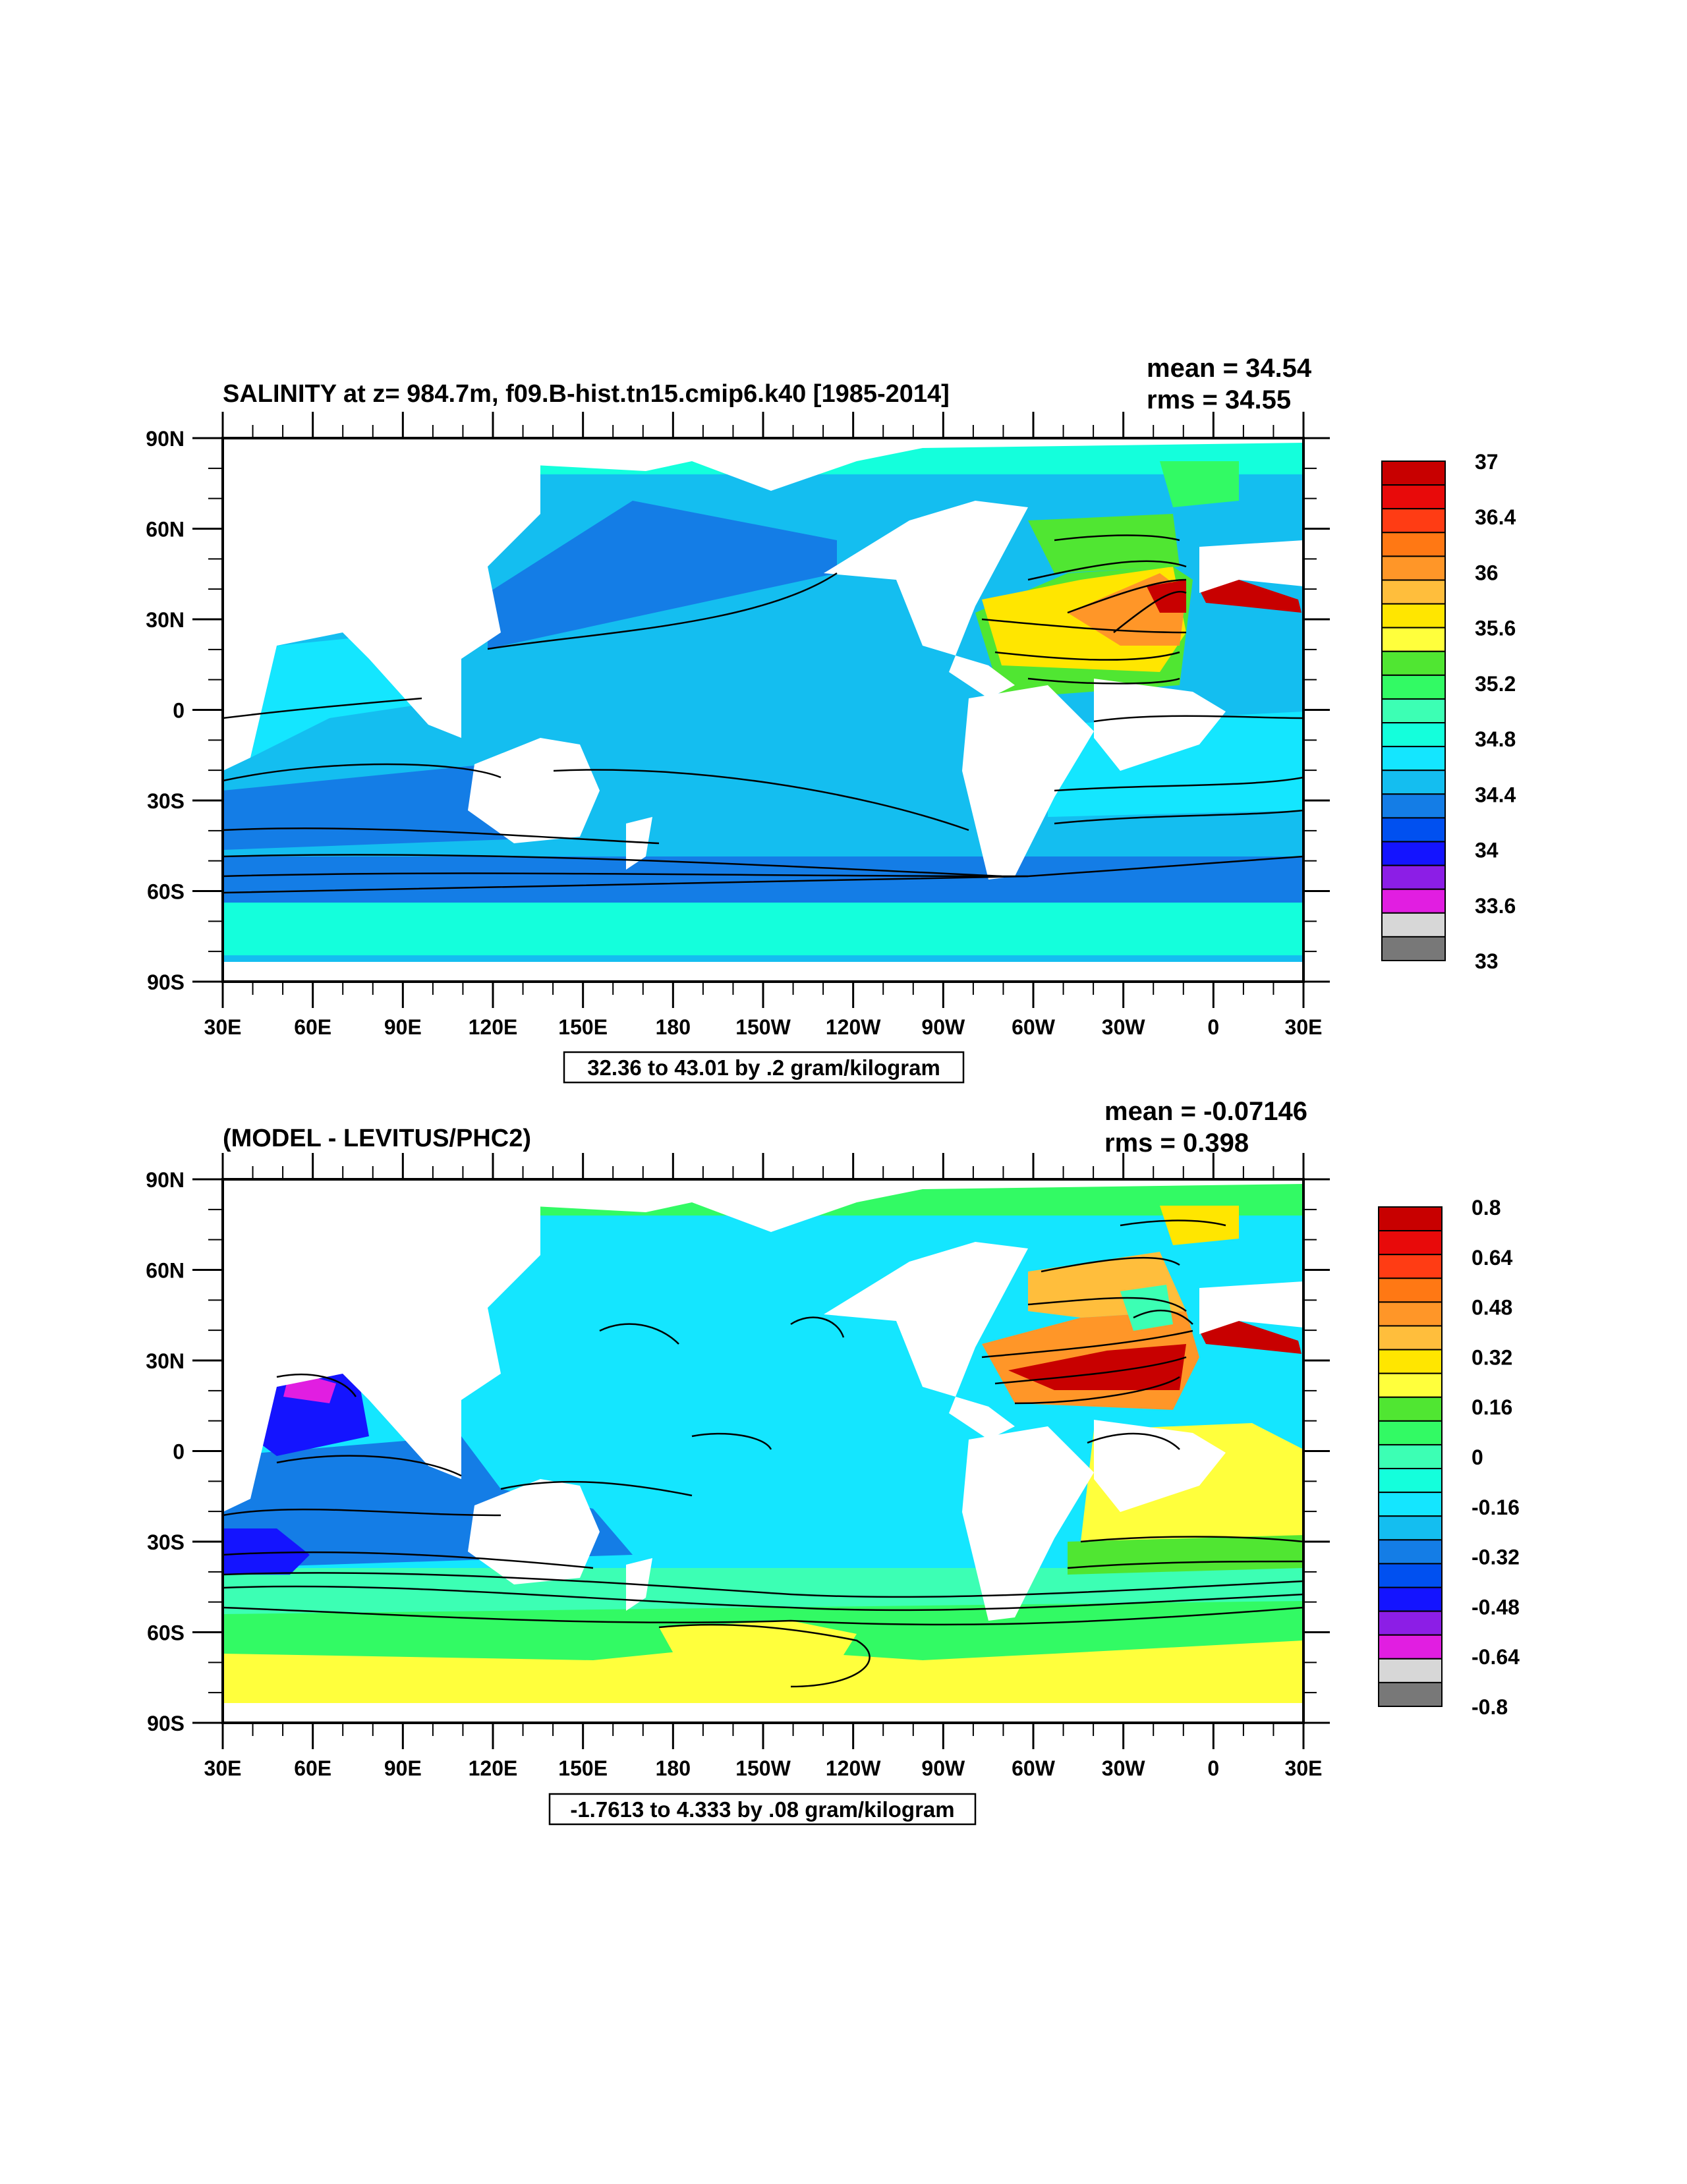  What do you see at coordinates (1495, 517) in the screenshot?
I see `colorbar-label: 36.4` at bounding box center [1495, 517].